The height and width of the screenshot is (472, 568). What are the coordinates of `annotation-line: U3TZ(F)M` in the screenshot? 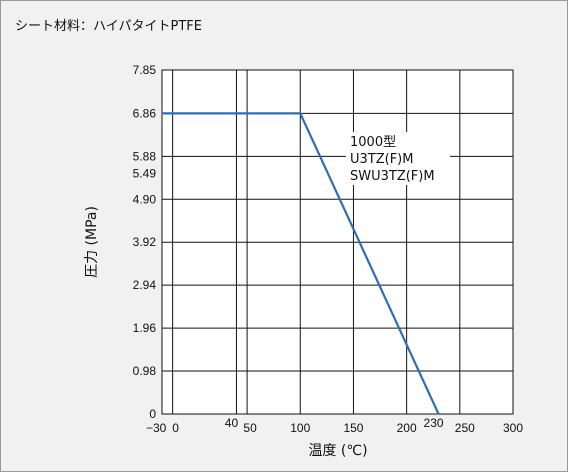 It's located at (381, 159).